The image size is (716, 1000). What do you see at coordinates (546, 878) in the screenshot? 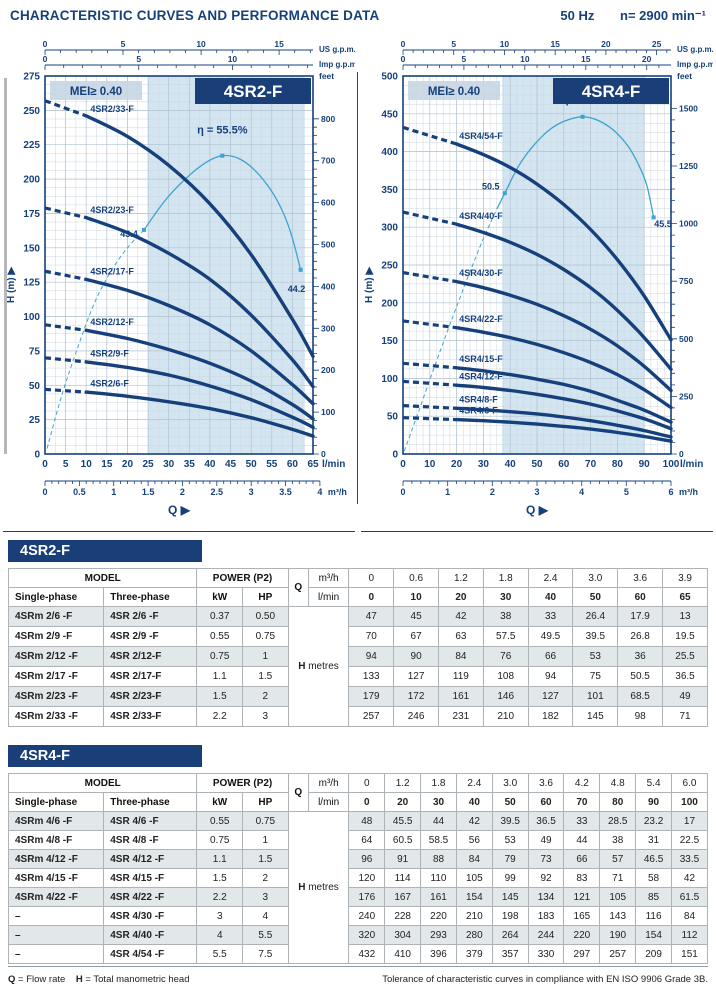
I see `h-value-cell: 92` at bounding box center [546, 878].